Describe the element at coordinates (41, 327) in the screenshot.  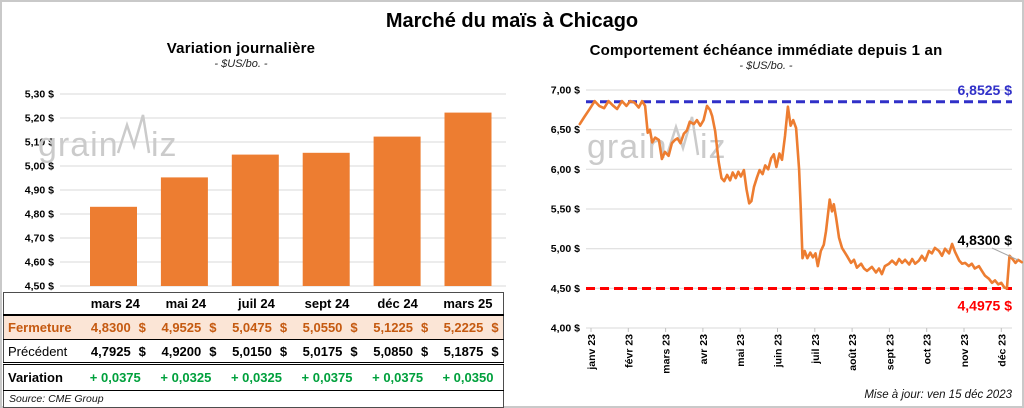
I see `row-label: Fermeture` at that location.